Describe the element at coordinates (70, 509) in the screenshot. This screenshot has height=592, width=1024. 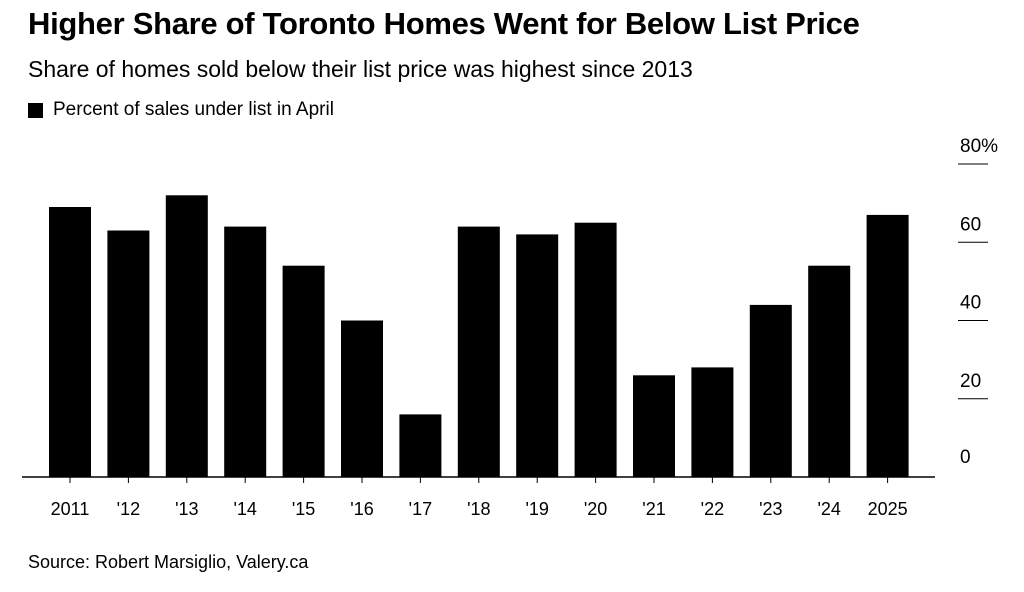
I see `x-tick-label-0: 2011` at that location.